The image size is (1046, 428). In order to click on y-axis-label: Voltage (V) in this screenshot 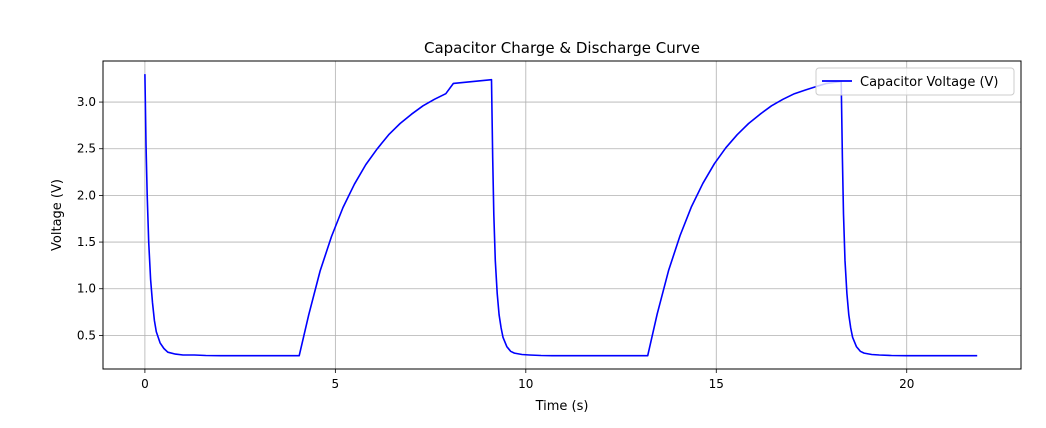, I will do `click(57, 215)`.